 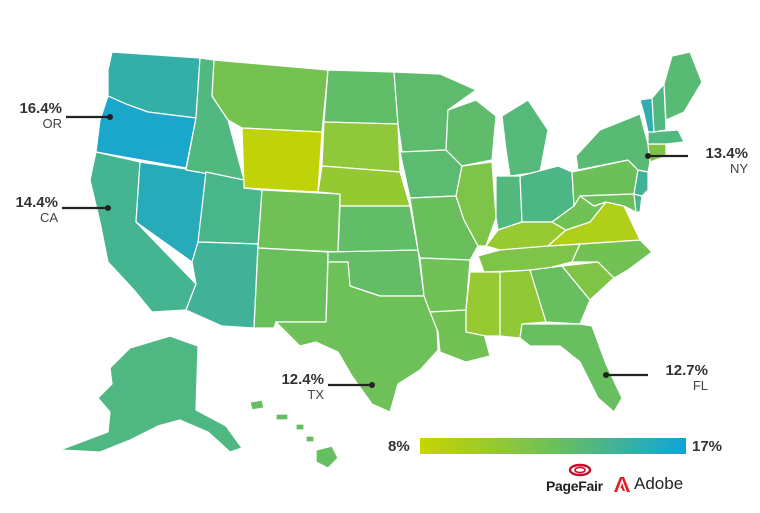 What do you see at coordinates (299, 221) in the screenshot?
I see `state-CO` at bounding box center [299, 221].